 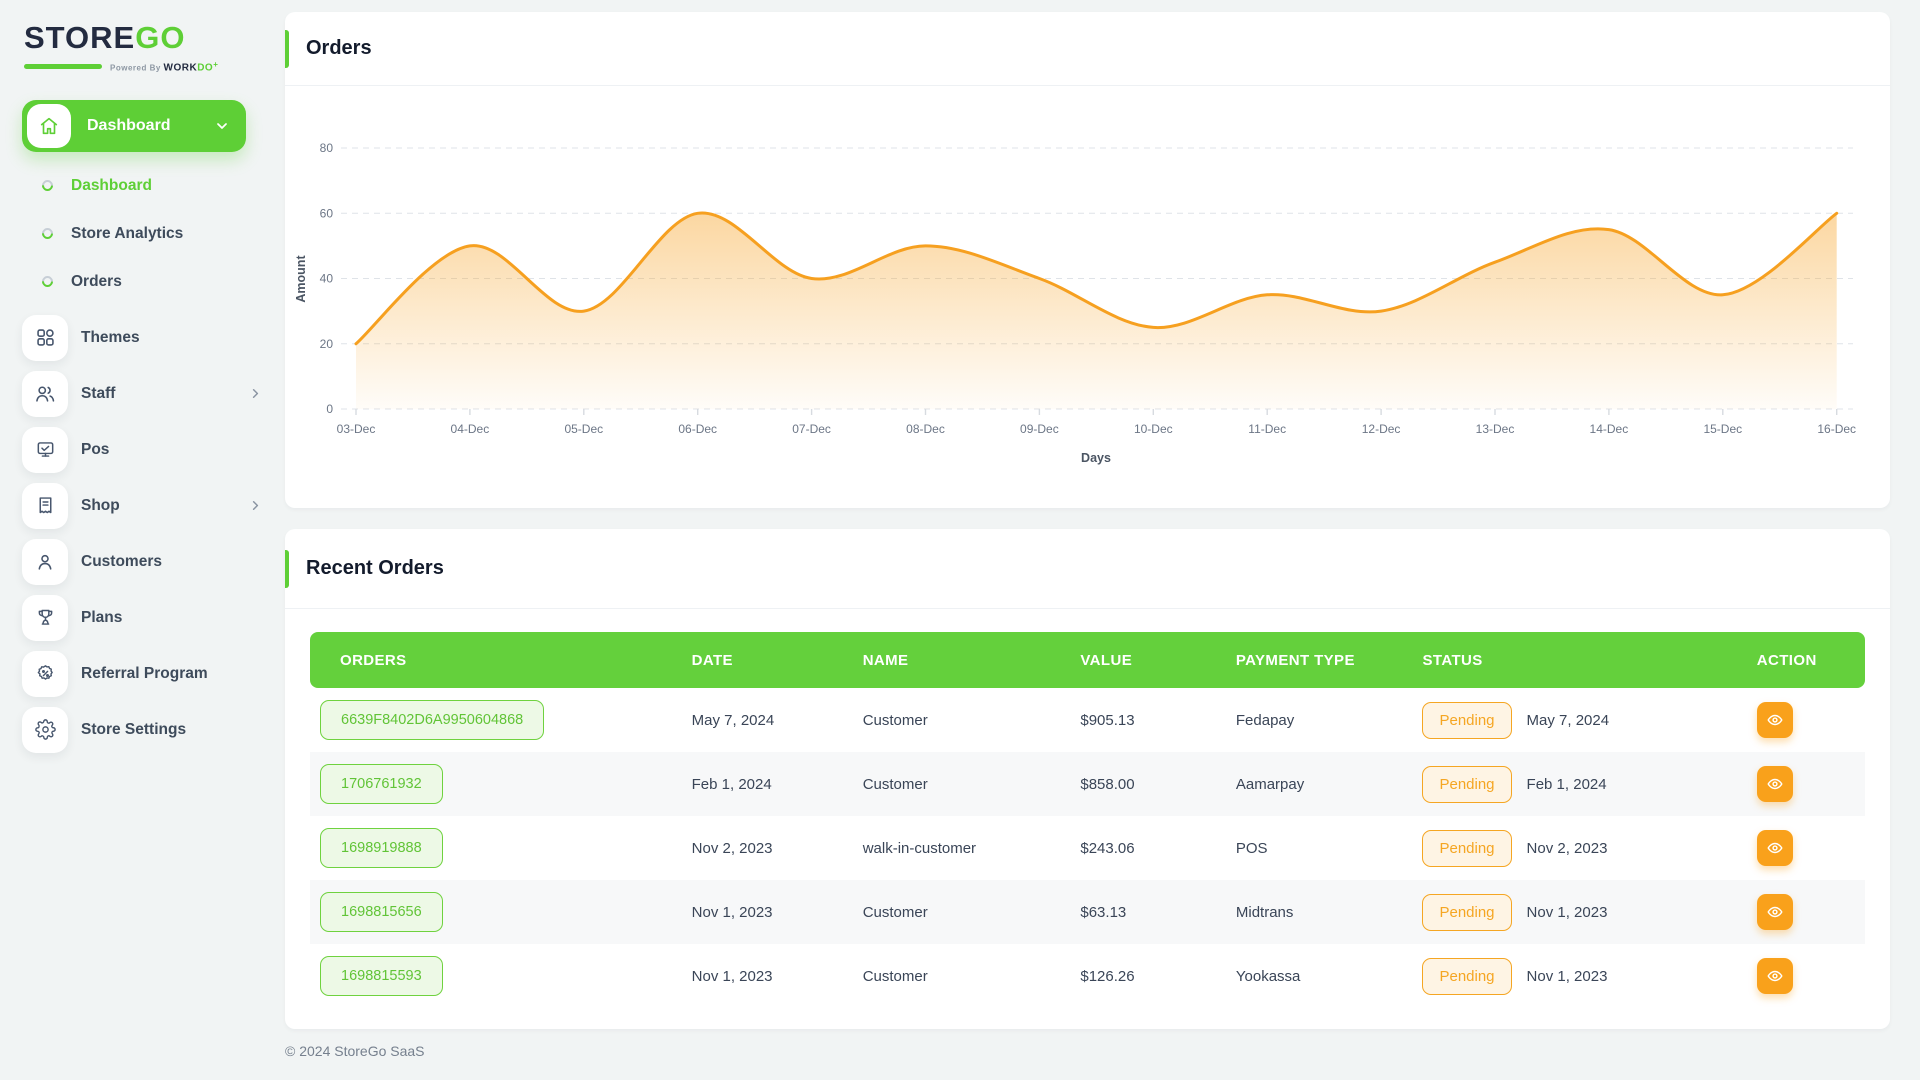 I want to click on storego-logo: STOREGO, so click(x=144, y=38).